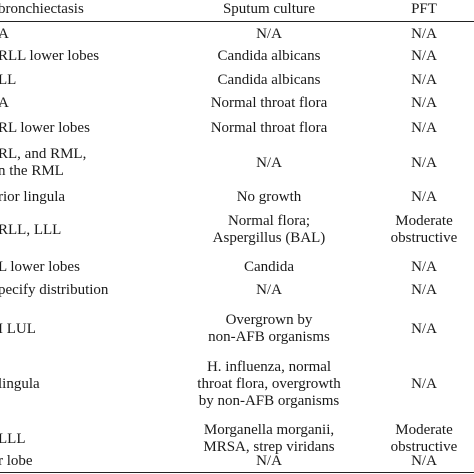 The image size is (474, 474). What do you see at coordinates (269, 337) in the screenshot?
I see `cell-line: non-AFB organisms` at bounding box center [269, 337].